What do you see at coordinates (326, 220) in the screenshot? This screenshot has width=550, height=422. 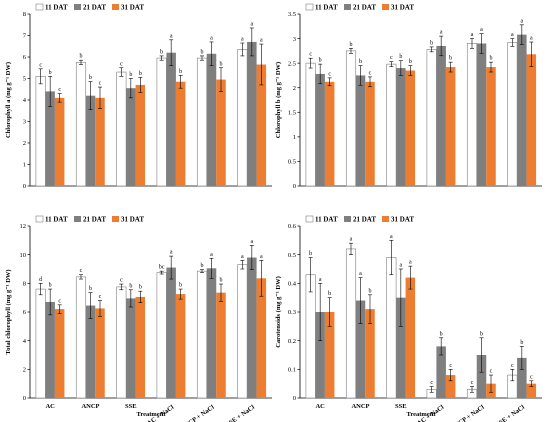 I see `legend-label: 11 DAT` at bounding box center [326, 220].